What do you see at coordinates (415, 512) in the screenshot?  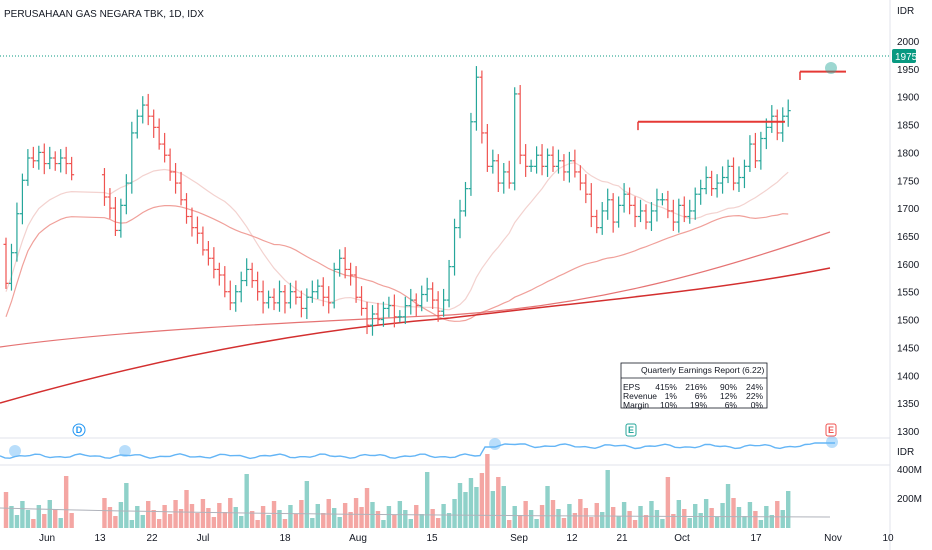 I see `volume-average-line` at bounding box center [415, 512].